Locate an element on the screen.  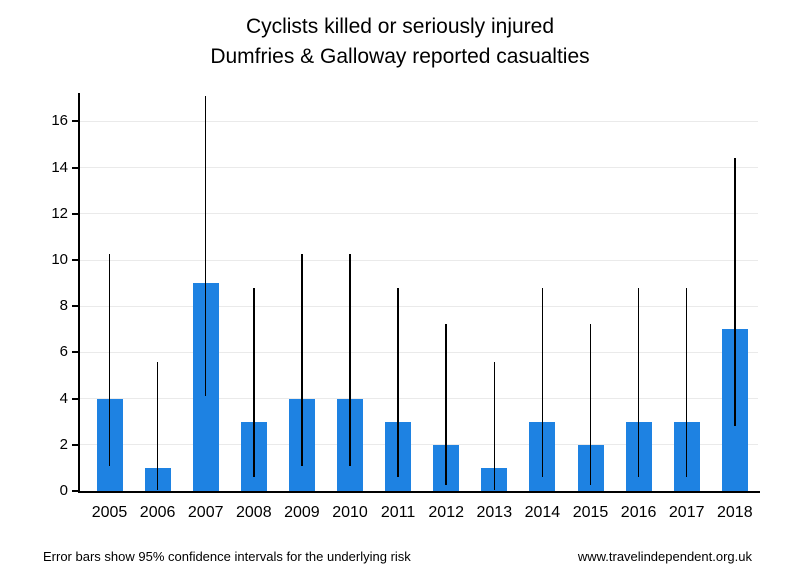
x-axis-tick-label: 2005 is located at coordinates (109, 512).